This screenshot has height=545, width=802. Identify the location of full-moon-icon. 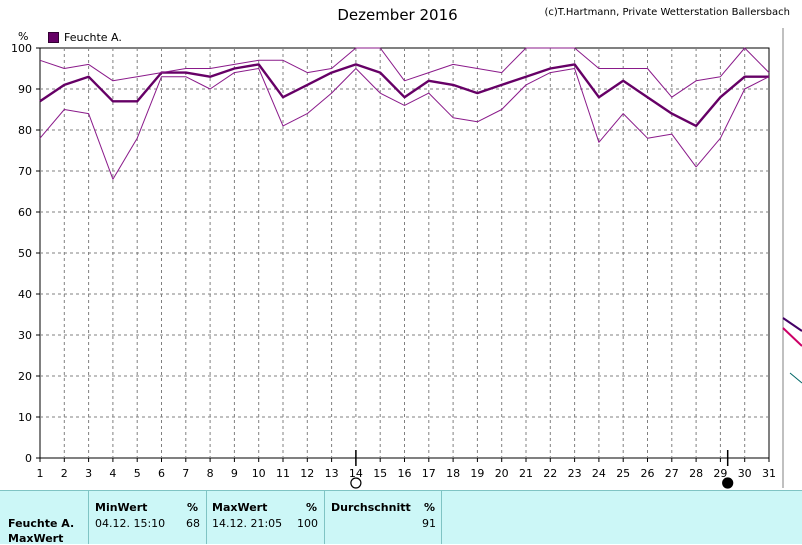
(356, 483).